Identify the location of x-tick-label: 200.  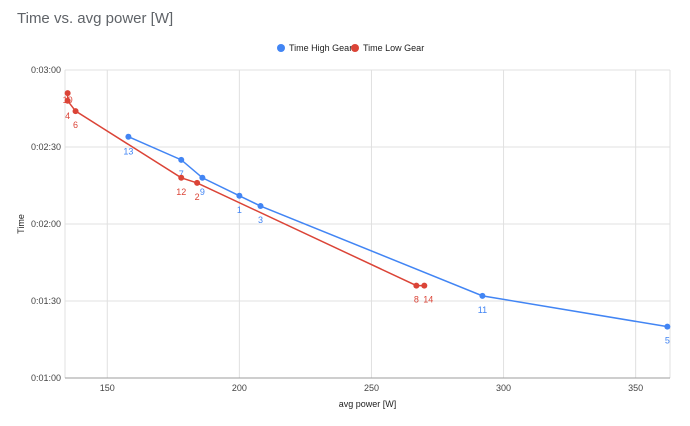
(239, 388).